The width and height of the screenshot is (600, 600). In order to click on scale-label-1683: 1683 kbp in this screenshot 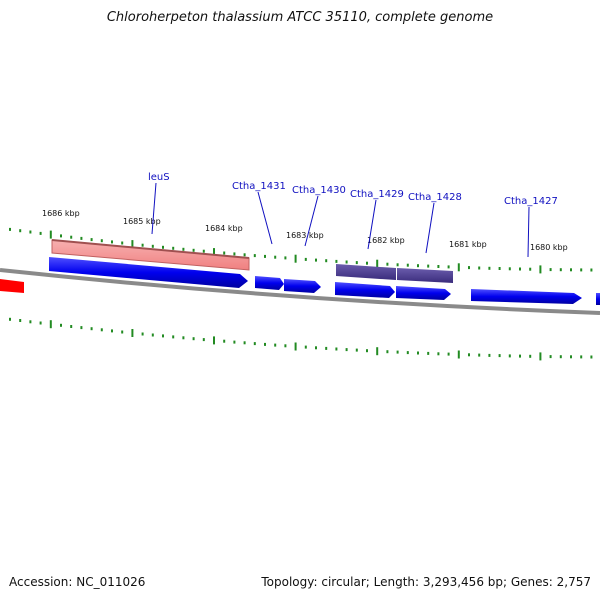, I will do `click(305, 235)`.